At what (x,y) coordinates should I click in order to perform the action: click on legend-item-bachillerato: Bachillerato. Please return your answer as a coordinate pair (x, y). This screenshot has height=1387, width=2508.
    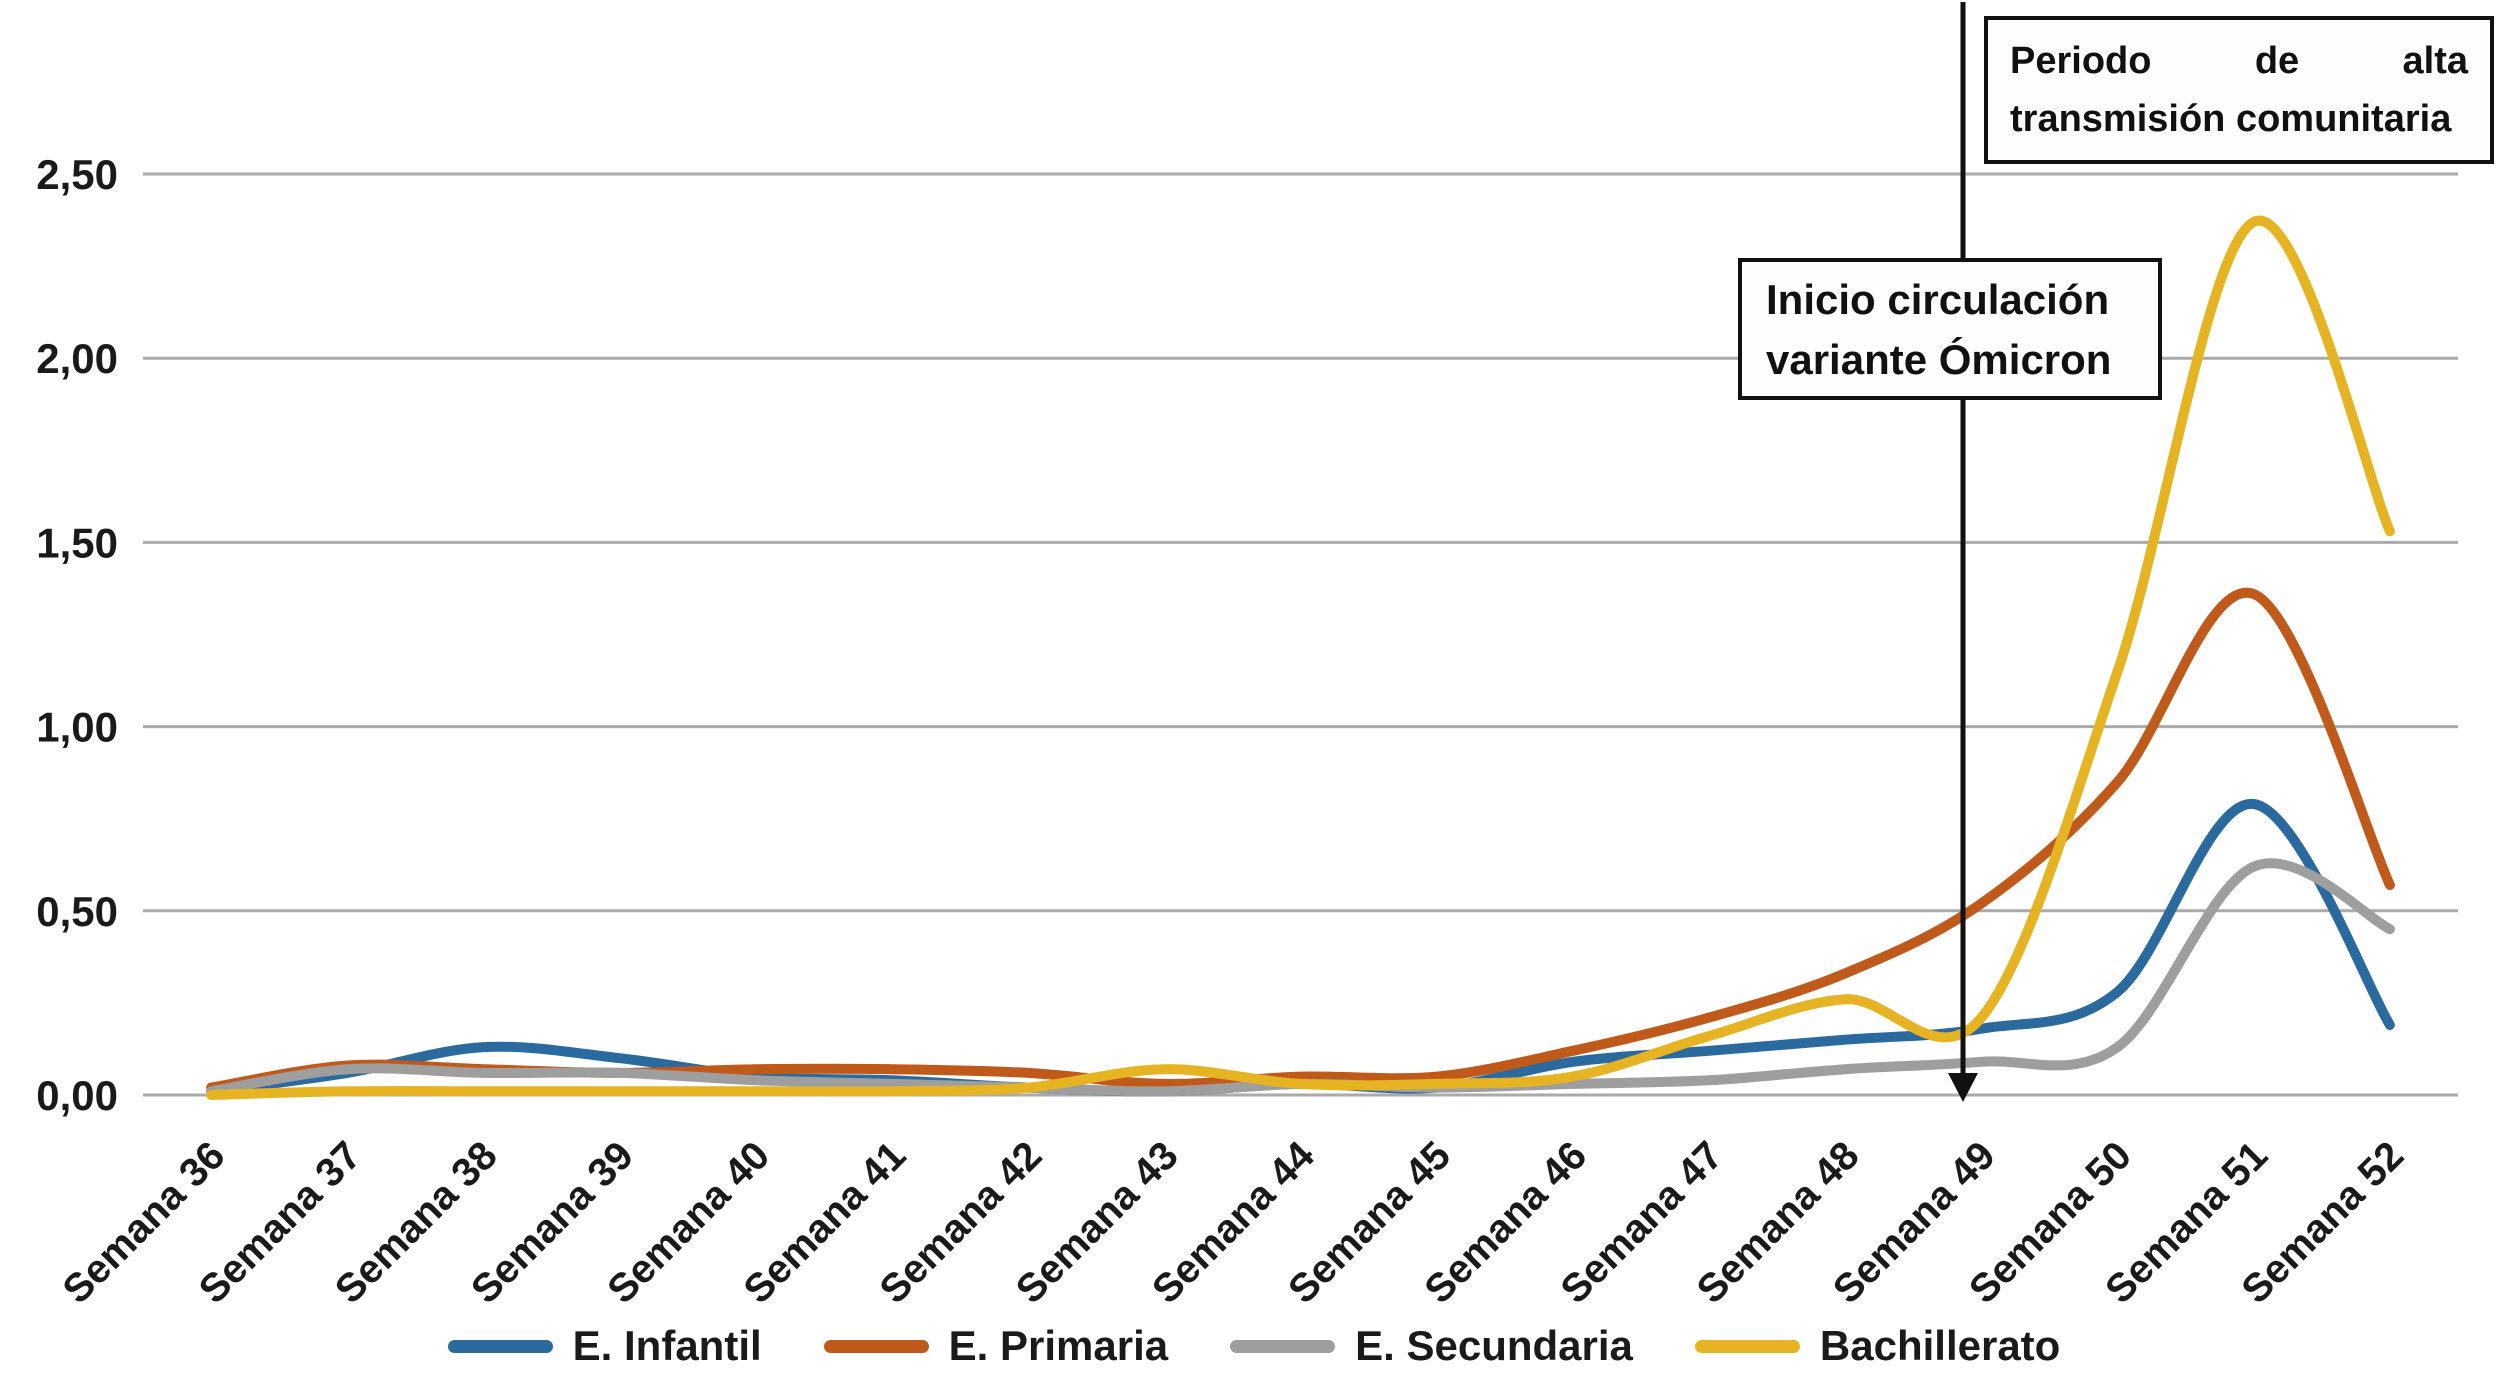
    Looking at the image, I should click on (1877, 1346).